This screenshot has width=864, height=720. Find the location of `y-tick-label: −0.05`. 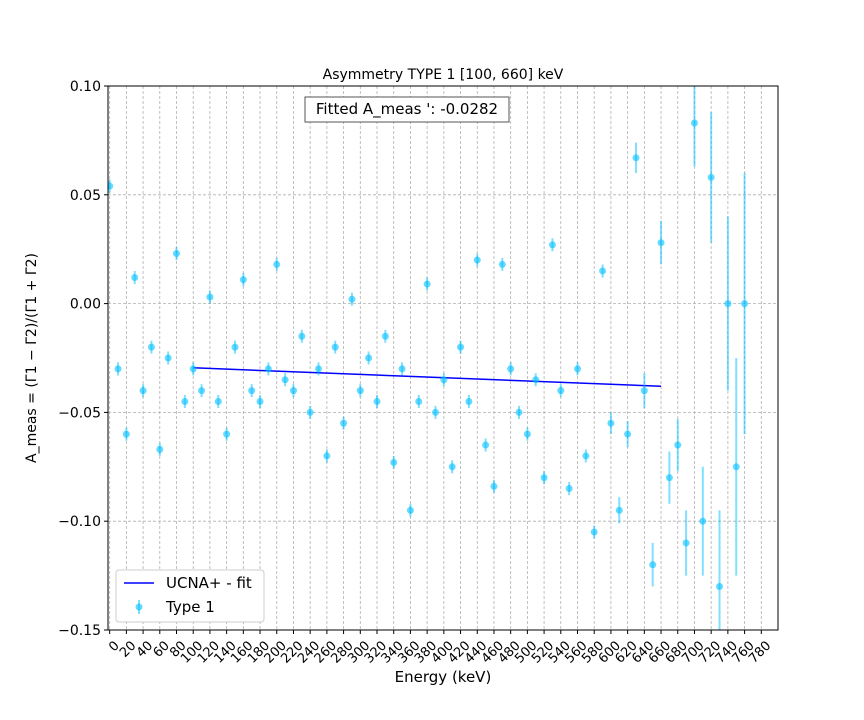

y-tick-label: −0.05 is located at coordinates (79, 413).